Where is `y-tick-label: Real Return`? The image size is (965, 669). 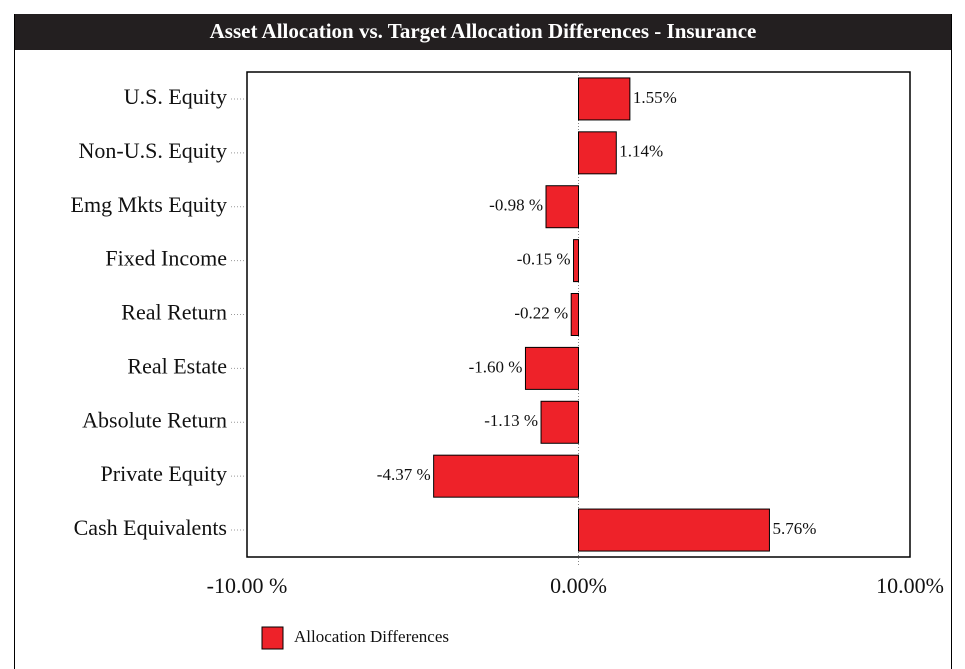
y-tick-label: Real Return is located at coordinates (174, 312).